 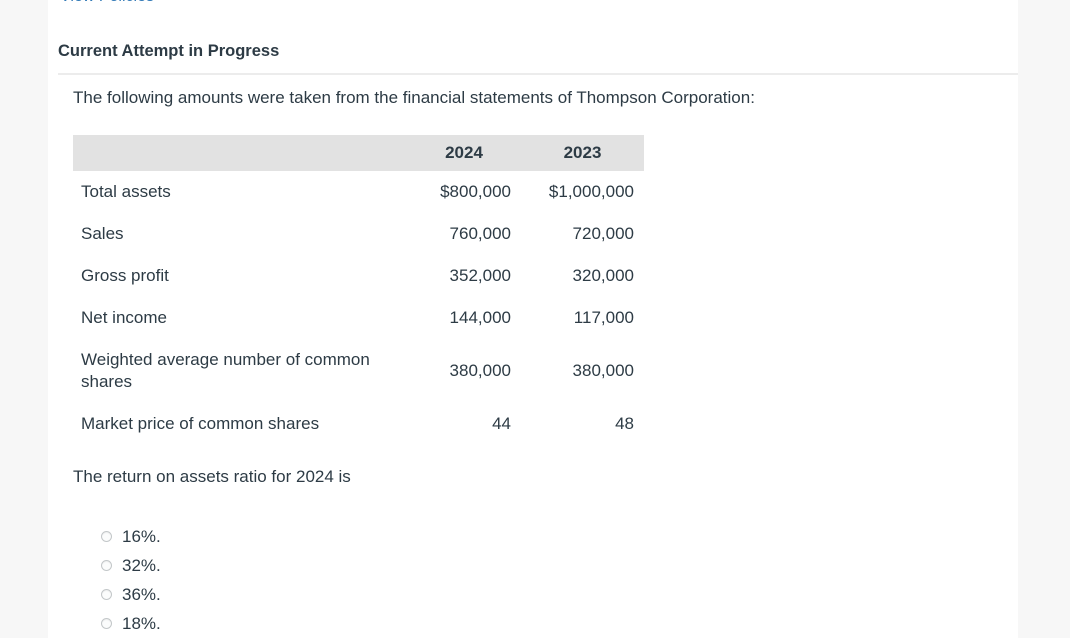 I want to click on table-row: Sales 760,000 720,000, so click(x=358, y=234).